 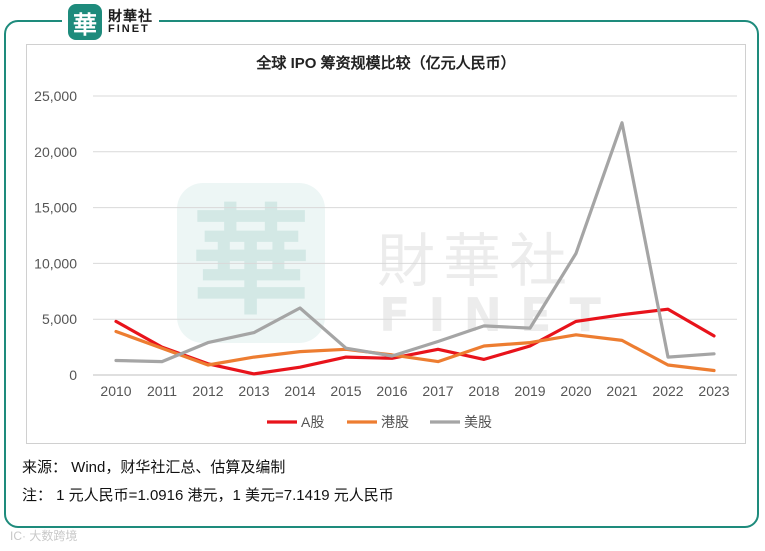 I want to click on x-tick-label: 2011, so click(x=162, y=391).